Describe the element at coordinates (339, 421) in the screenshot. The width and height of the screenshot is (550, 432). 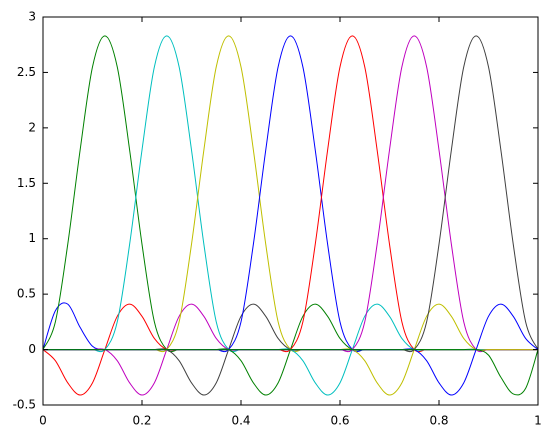
I see `x-tick-label: 0.6` at that location.